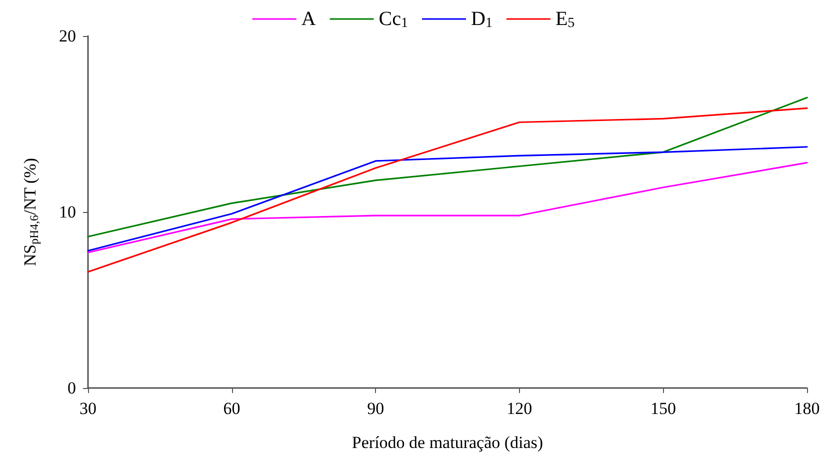 This screenshot has width=827, height=470. I want to click on y-tick-label: 10, so click(67, 212).